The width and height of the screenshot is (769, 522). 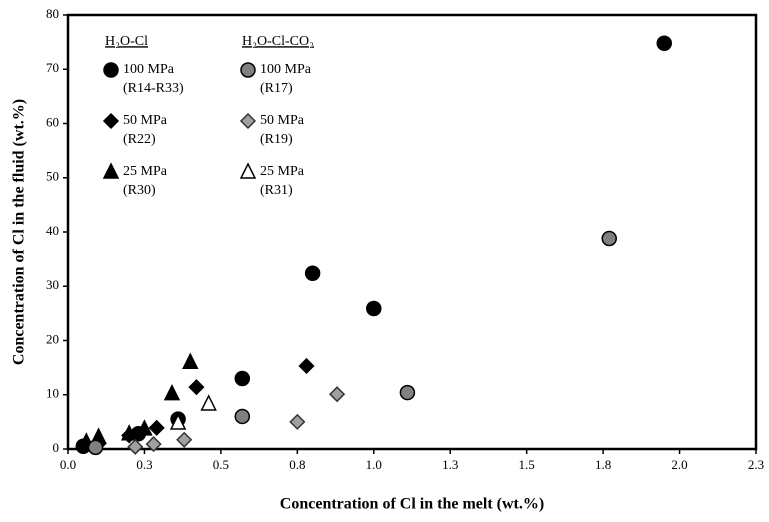 What do you see at coordinates (153, 88) in the screenshot?
I see `legend-runs: (R14-R33)` at bounding box center [153, 88].